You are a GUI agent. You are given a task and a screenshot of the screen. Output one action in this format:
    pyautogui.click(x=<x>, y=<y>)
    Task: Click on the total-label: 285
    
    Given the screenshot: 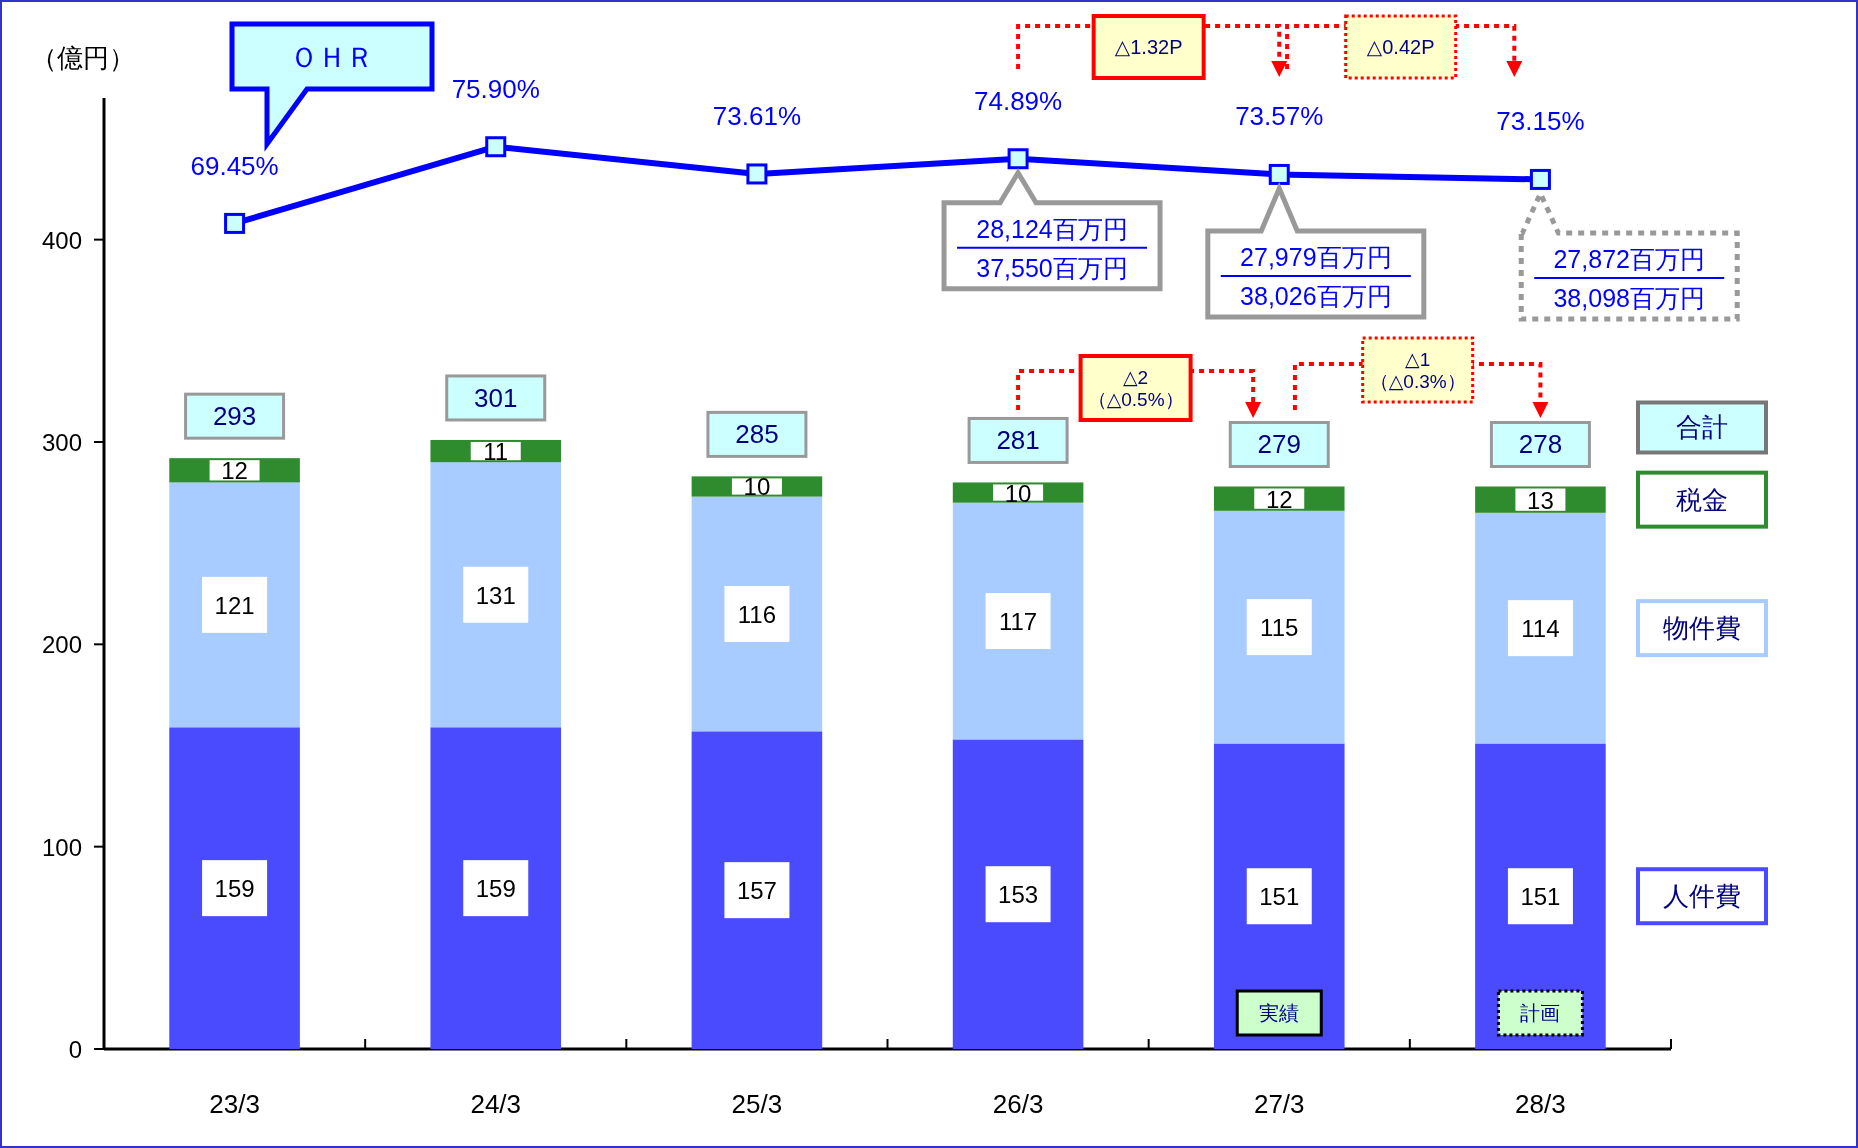 What is the action you would take?
    pyautogui.click(x=757, y=434)
    